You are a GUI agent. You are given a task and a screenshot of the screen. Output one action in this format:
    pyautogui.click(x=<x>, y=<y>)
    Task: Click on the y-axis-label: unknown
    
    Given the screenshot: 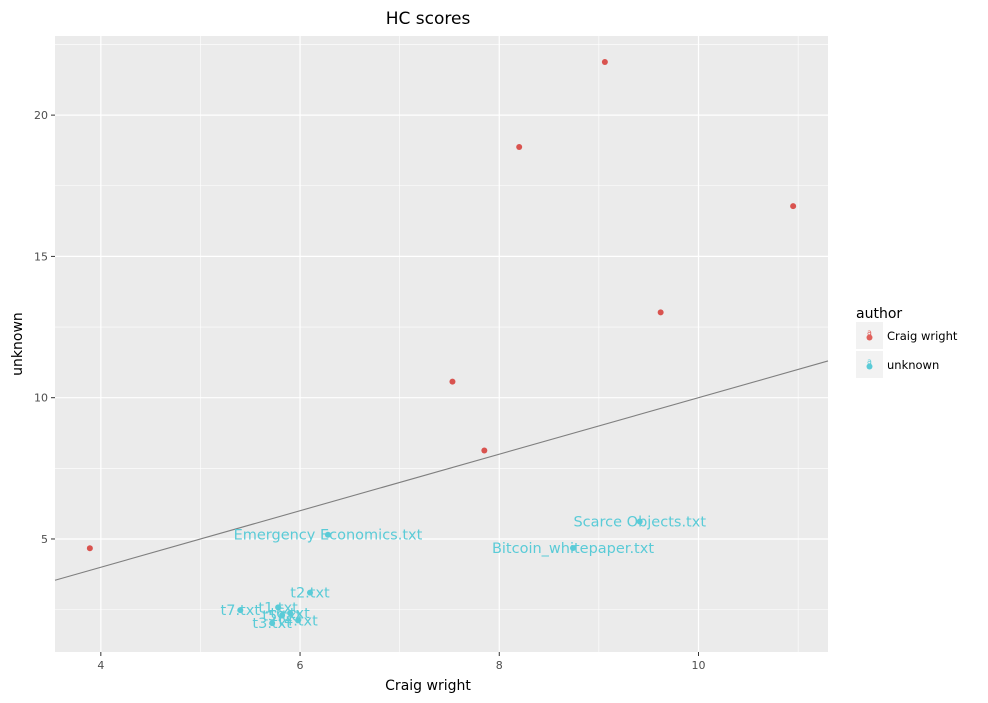 What is the action you would take?
    pyautogui.click(x=18, y=344)
    